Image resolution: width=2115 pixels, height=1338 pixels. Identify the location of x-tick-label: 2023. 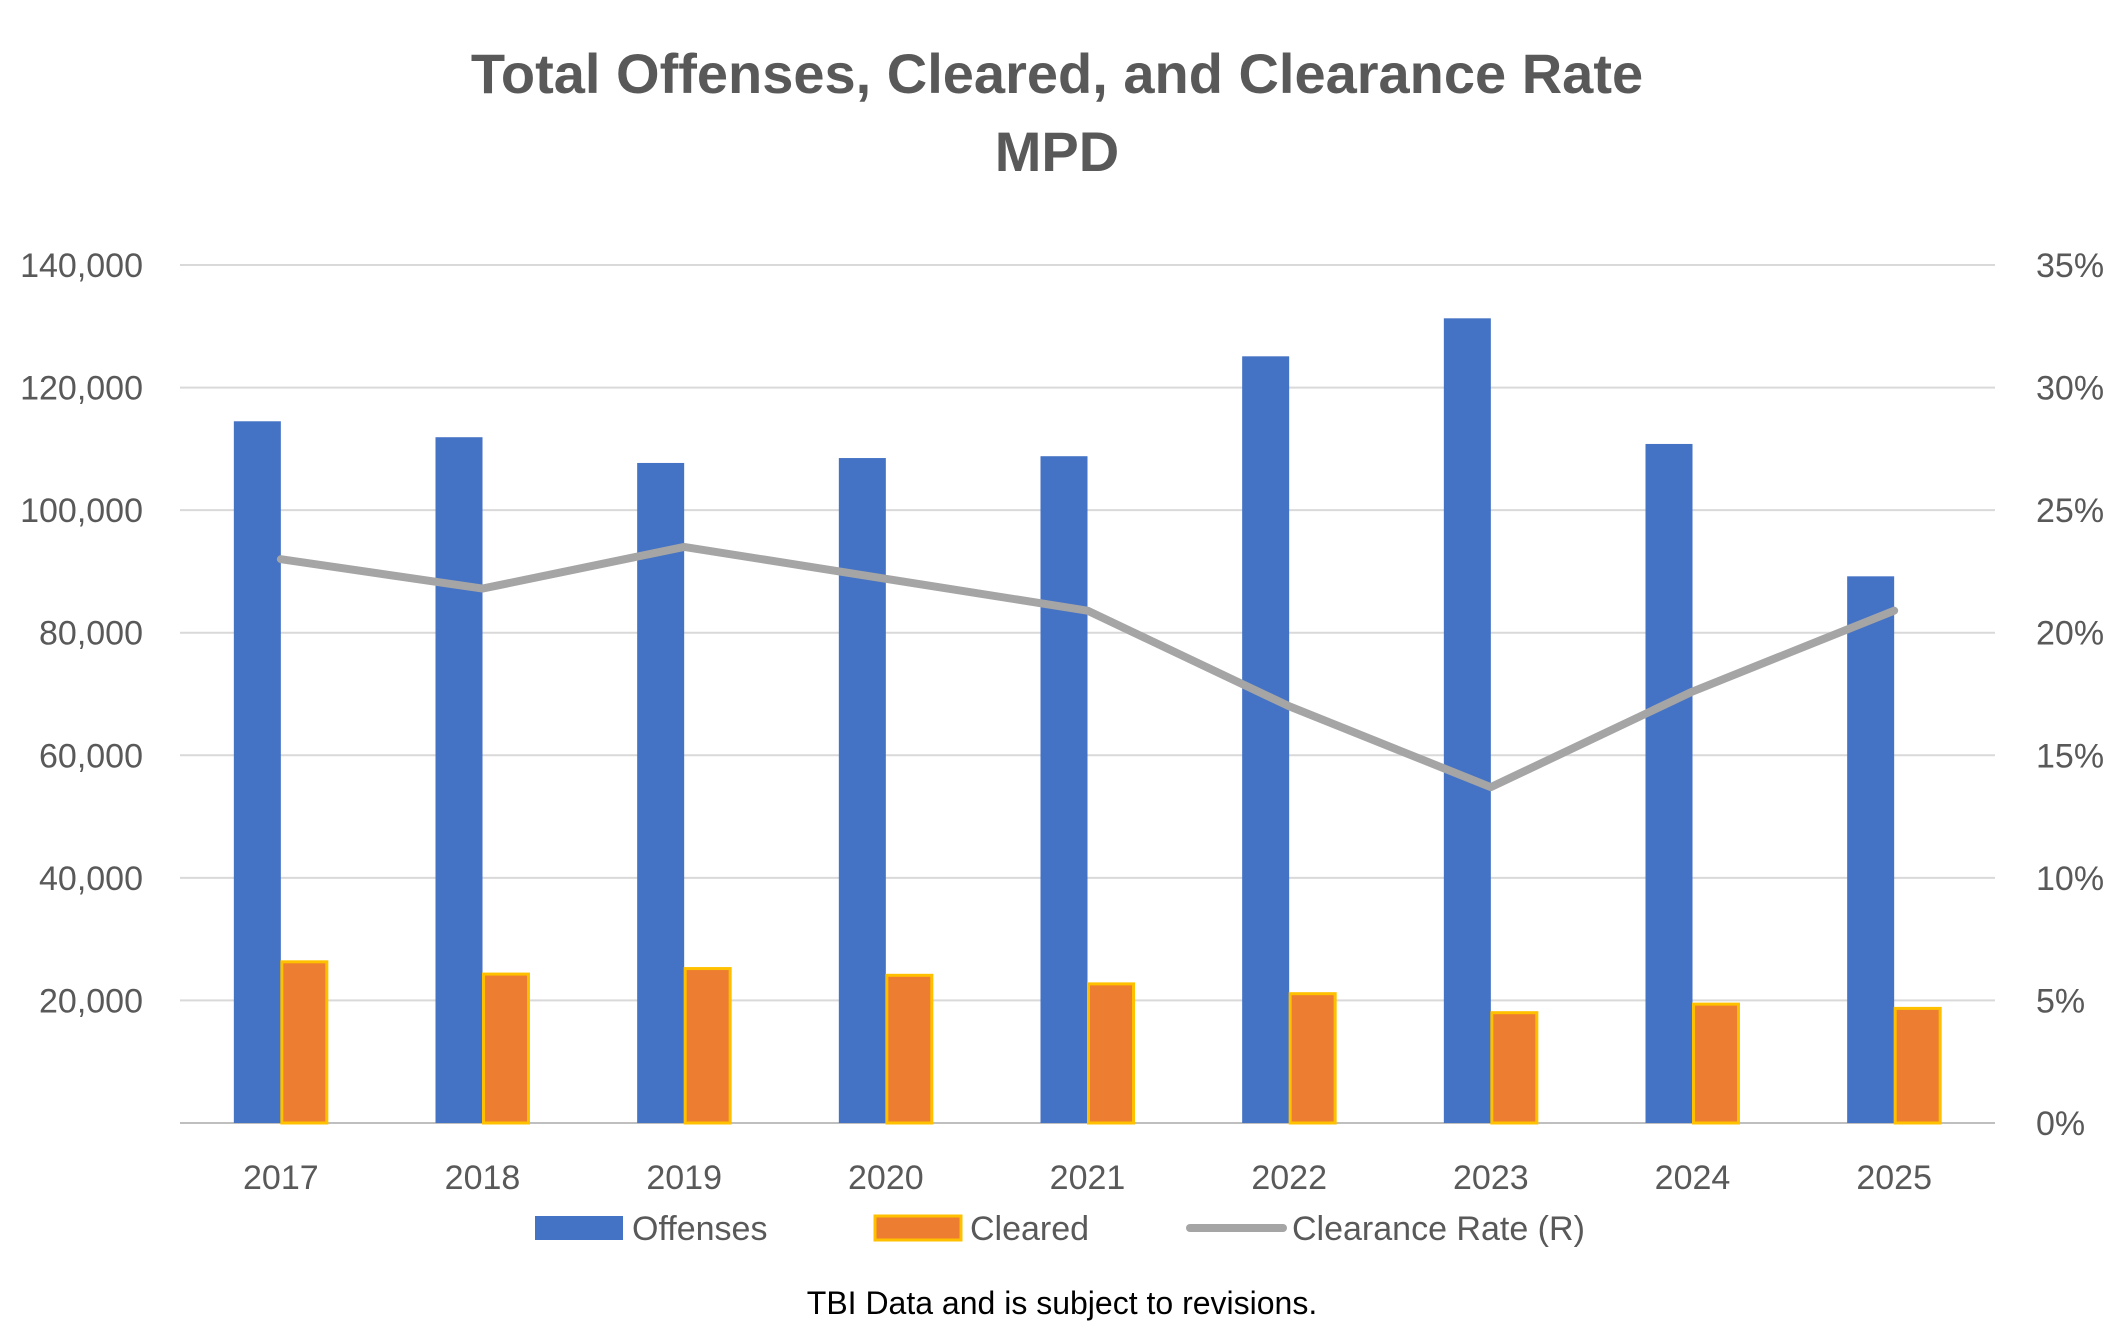
(1491, 1178).